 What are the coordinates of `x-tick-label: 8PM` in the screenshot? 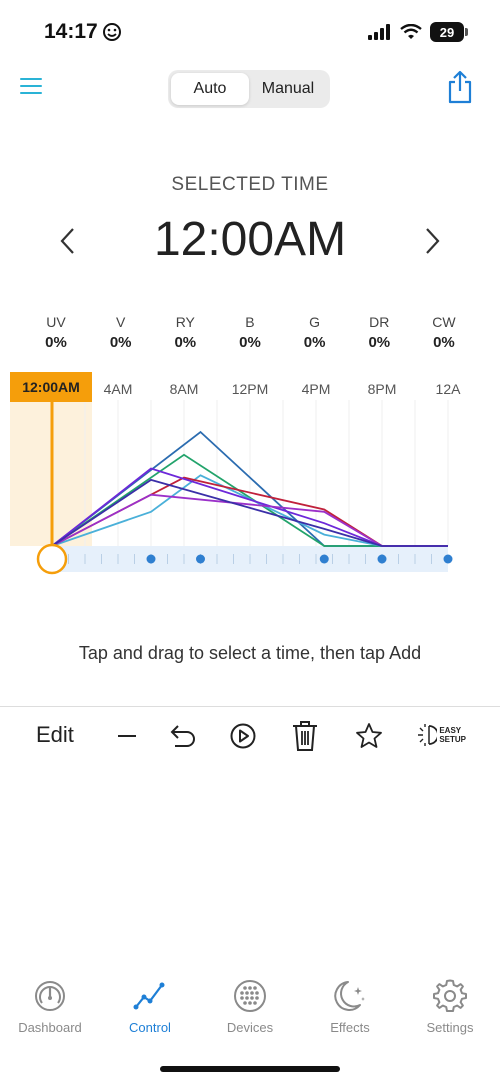 It's located at (382, 389).